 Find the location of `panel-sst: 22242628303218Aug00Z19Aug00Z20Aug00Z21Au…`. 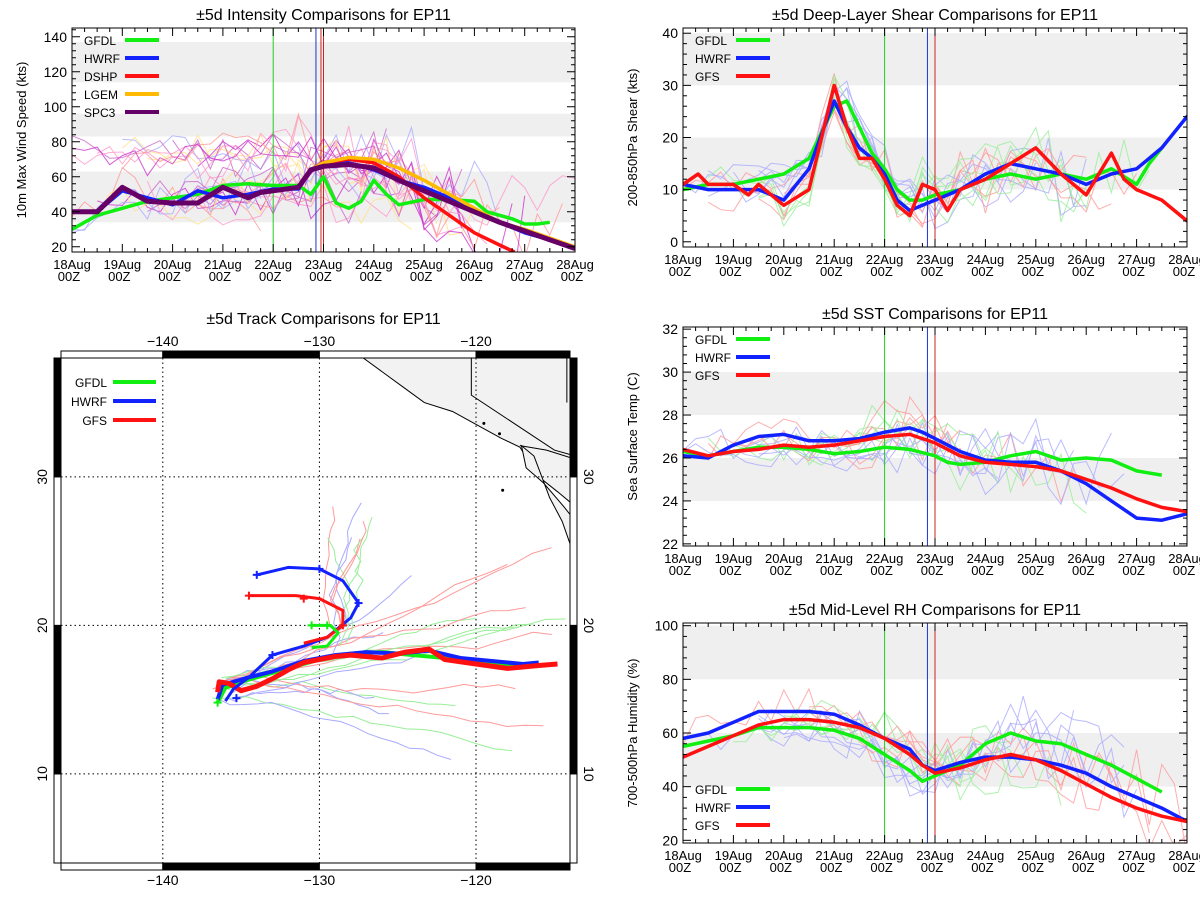

panel-sst: 22242628303218Aug00Z19Aug00Z20Aug00Z21Au… is located at coordinates (912, 442).